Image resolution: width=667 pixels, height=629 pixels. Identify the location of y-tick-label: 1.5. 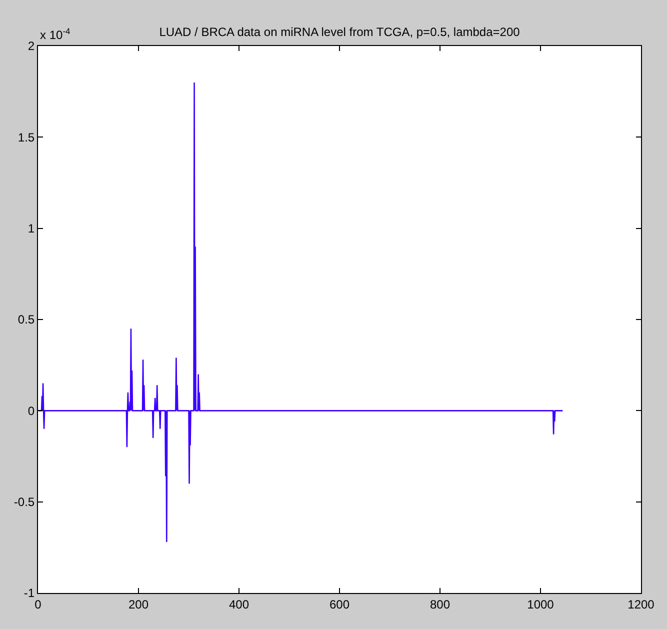
(26, 137).